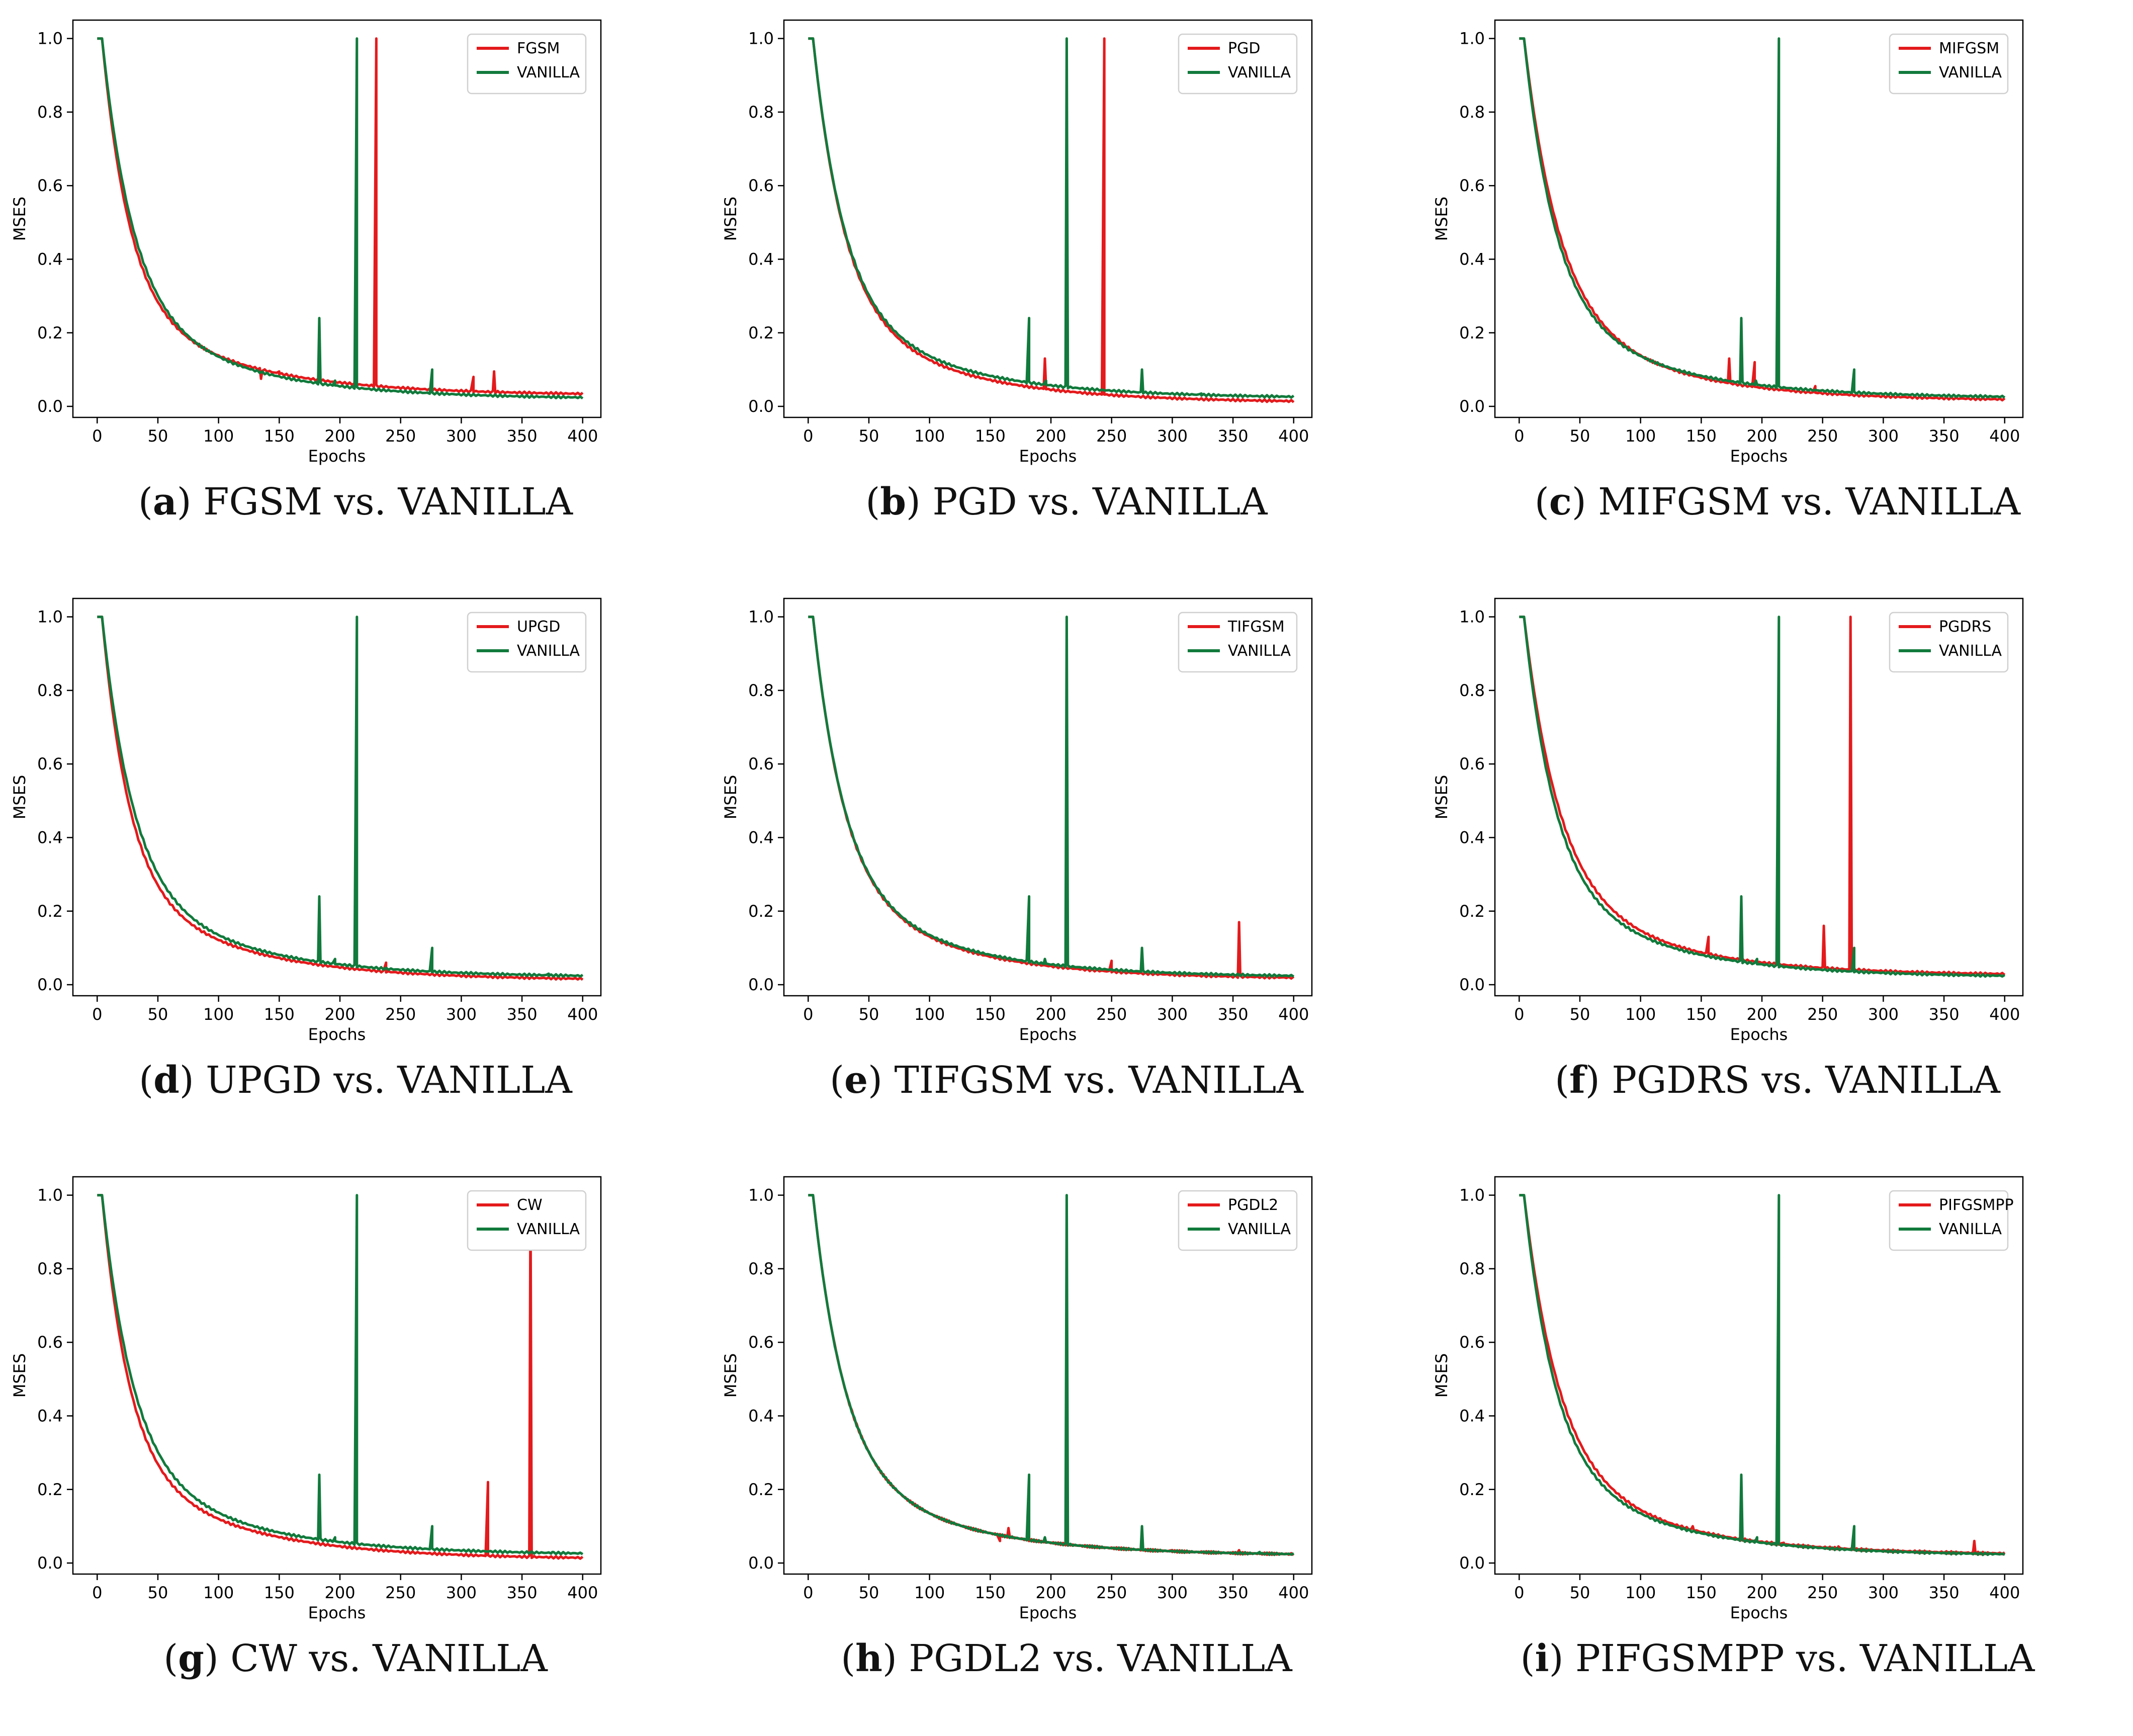 This screenshot has width=2133, height=1736. I want to click on legend-label-attack: PGD, so click(1244, 49).